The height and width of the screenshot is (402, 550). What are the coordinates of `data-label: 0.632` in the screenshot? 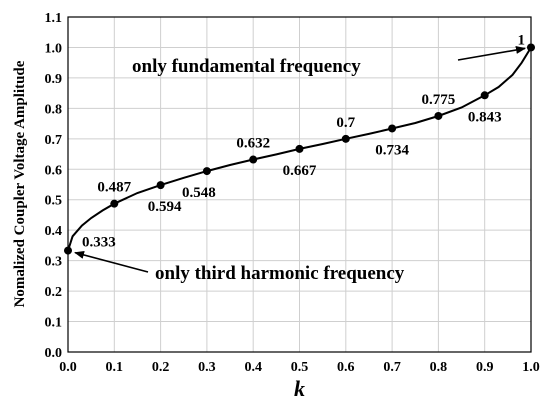 It's located at (253, 144).